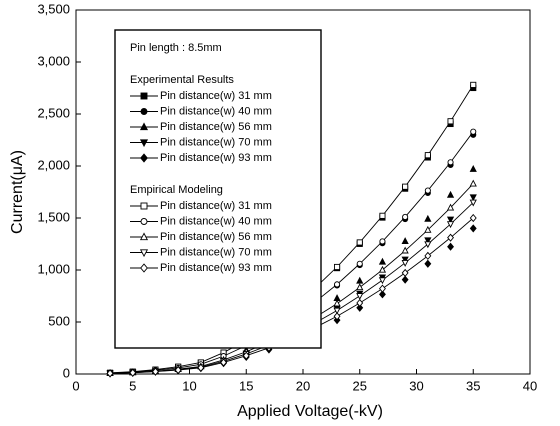  I want to click on x-tick-label: 10, so click(189, 385).